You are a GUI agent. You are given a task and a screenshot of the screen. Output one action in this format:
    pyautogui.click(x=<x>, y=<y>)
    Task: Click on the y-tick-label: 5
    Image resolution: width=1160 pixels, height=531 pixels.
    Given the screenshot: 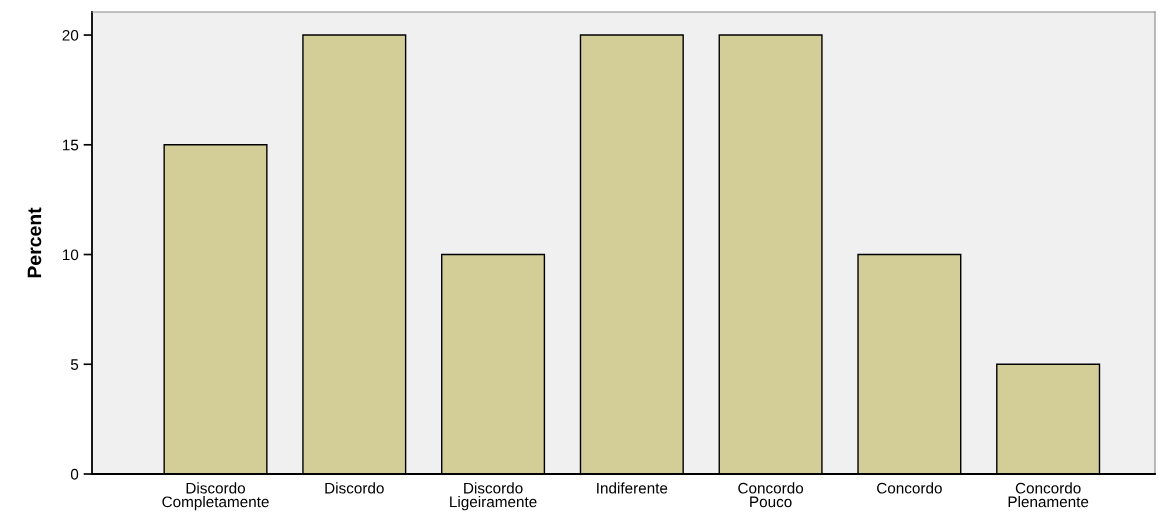 What is the action you would take?
    pyautogui.click(x=74, y=364)
    